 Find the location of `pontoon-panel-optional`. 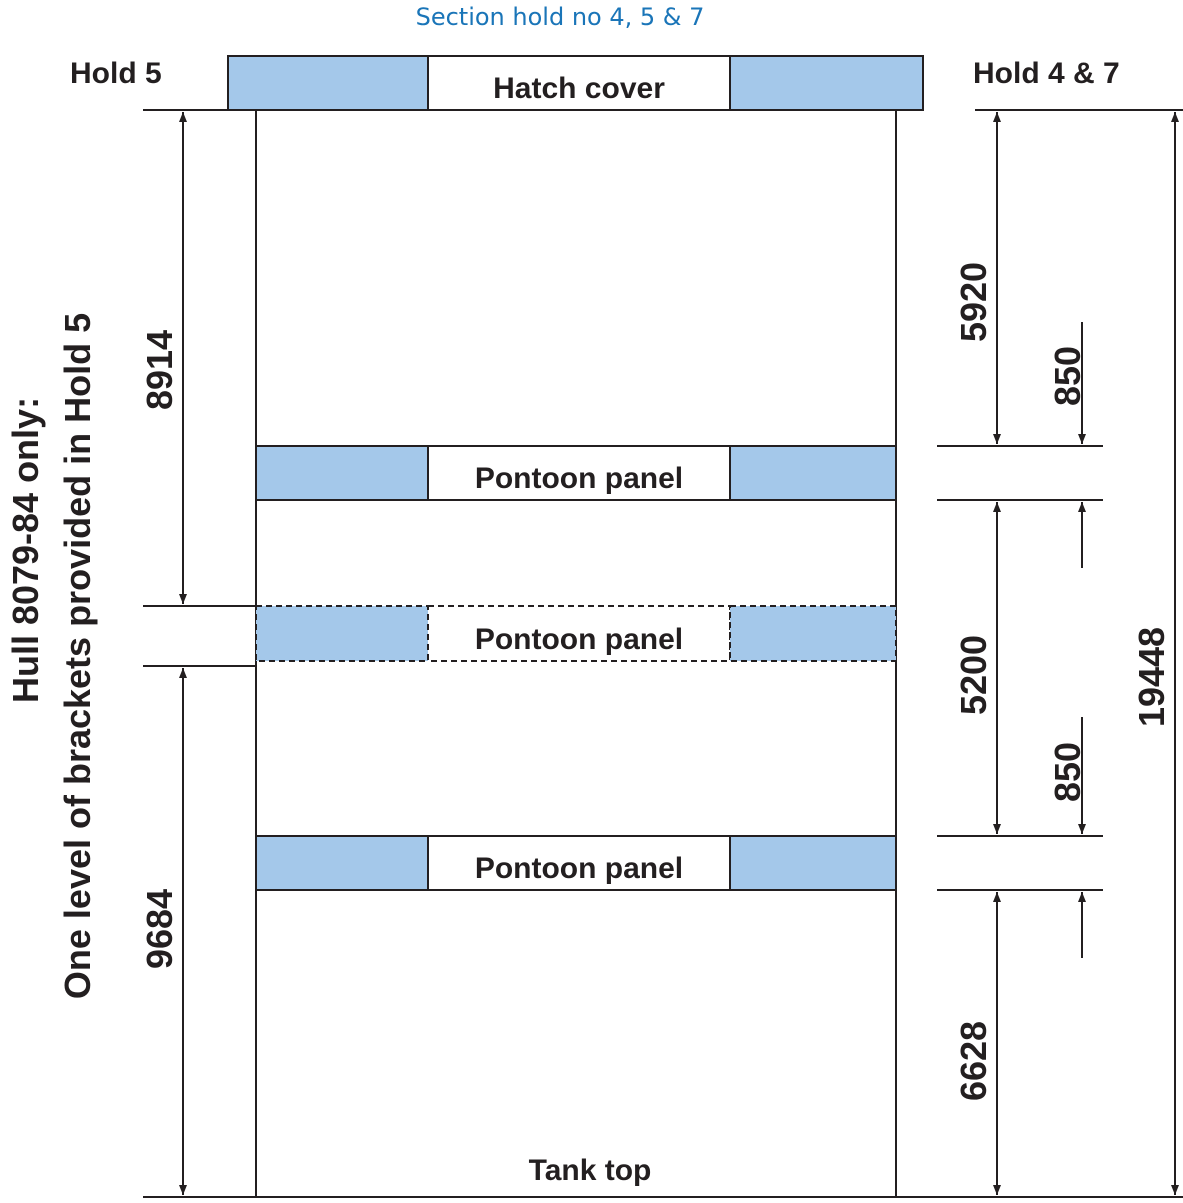

pontoon-panel-optional is located at coordinates (576, 633).